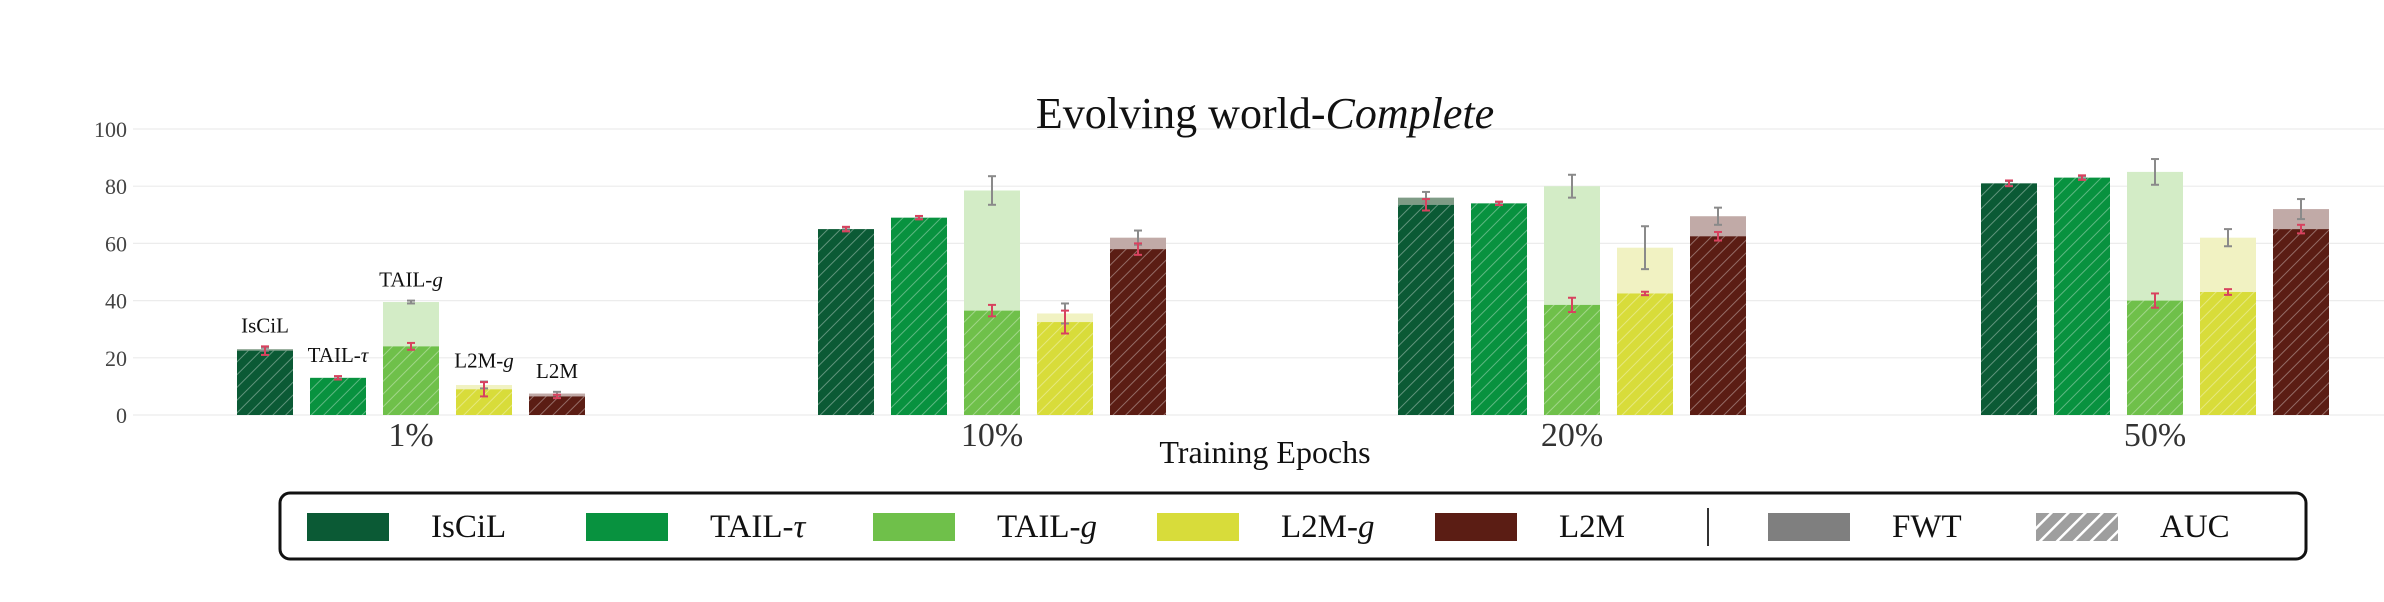 This screenshot has height=602, width=2384. Describe the element at coordinates (1572, 435) in the screenshot. I see `x-tick-label: 20%` at that location.